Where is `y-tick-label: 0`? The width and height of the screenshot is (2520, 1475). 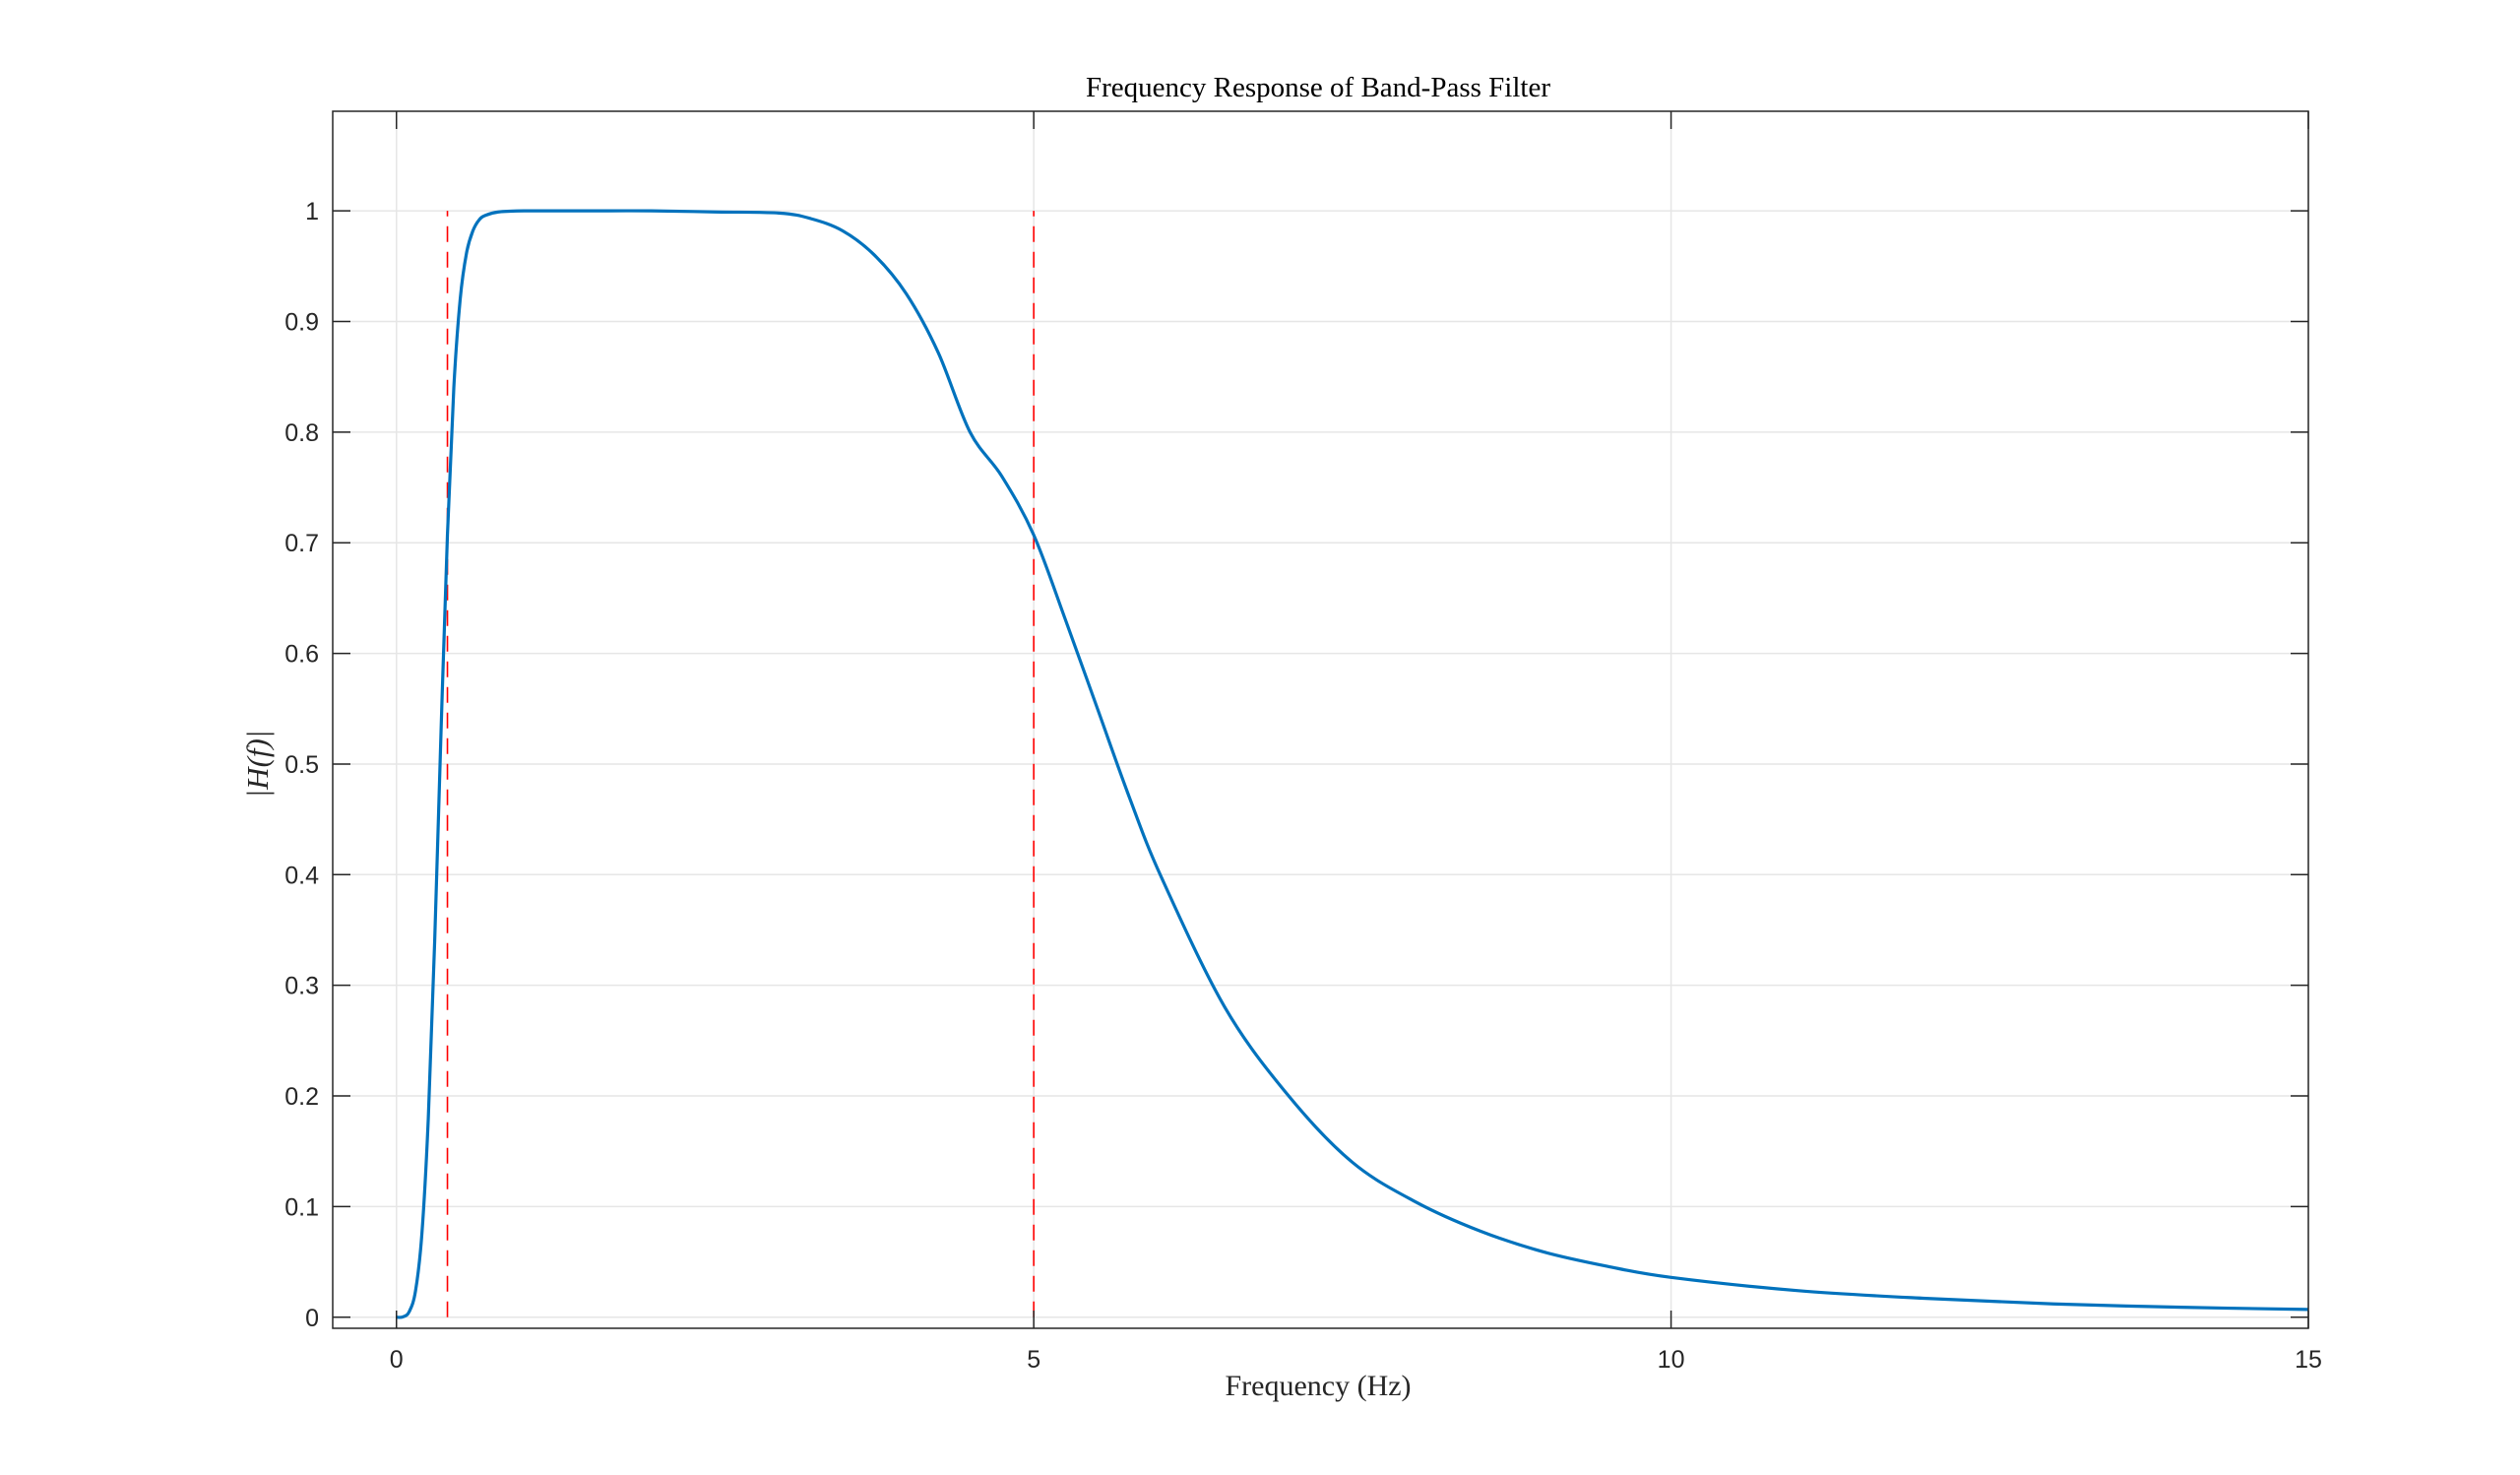 y-tick-label: 0 is located at coordinates (312, 1318).